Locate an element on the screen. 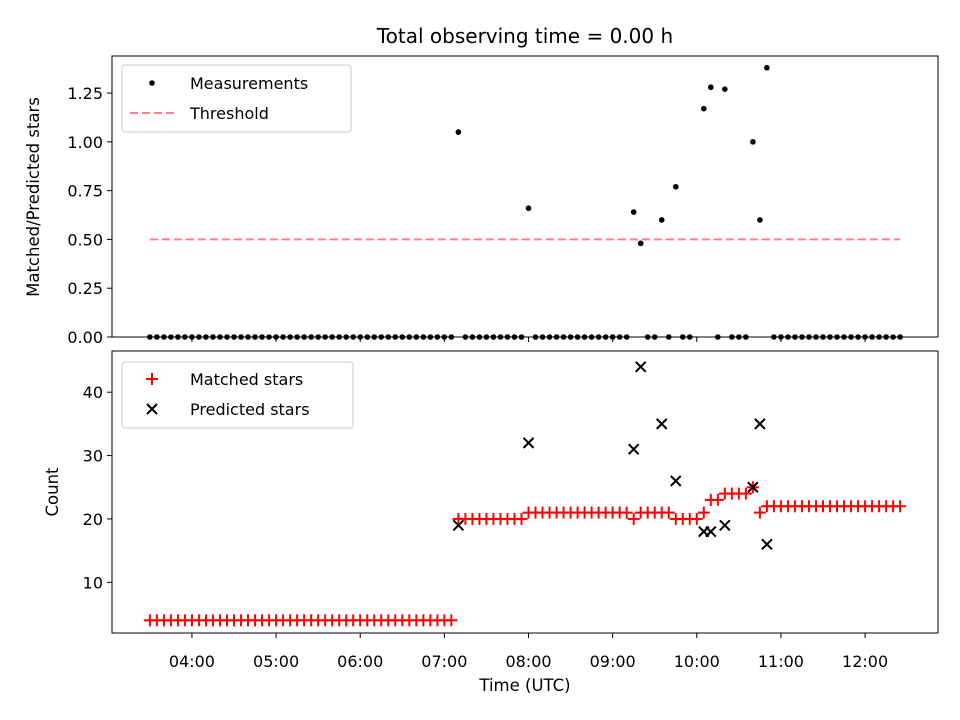  x-axis-label: Time (UTC) is located at coordinates (524, 685).